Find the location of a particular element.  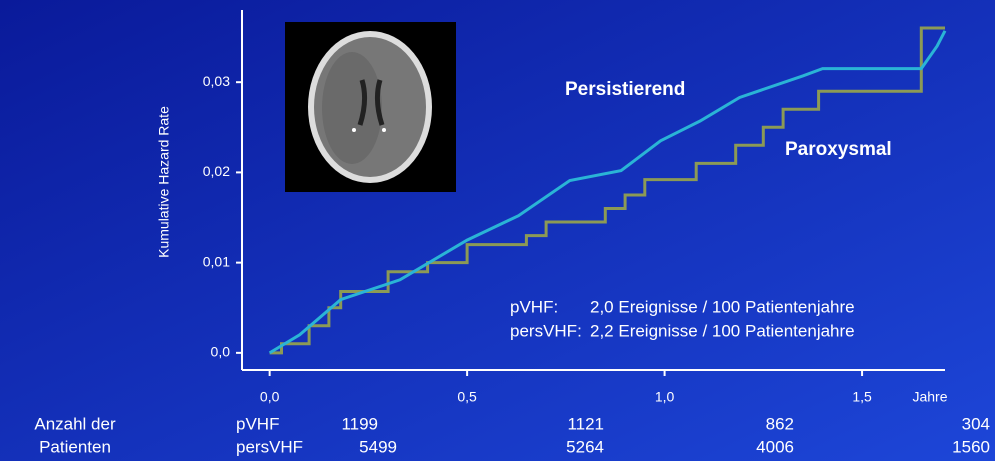

y-axis-title: Kumulative Hazard Rate is located at coordinates (164, 182).